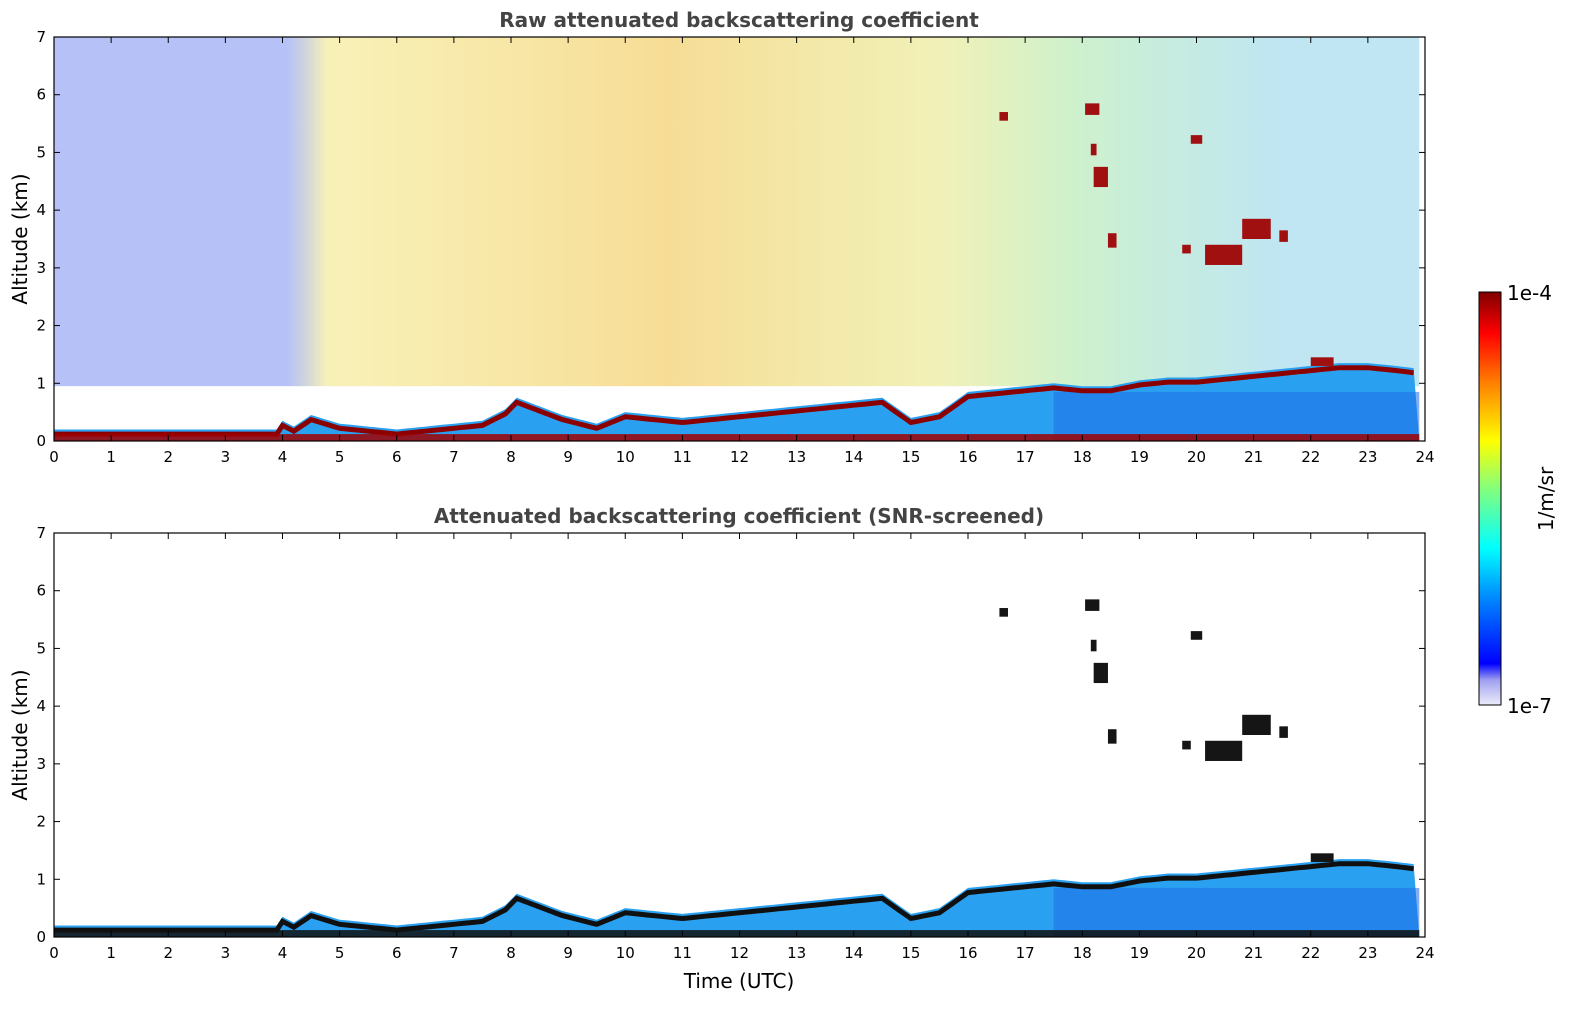 The image size is (1595, 1020). What do you see at coordinates (1529, 293) in the screenshot?
I see `colorbar-max-label: 1e-4` at bounding box center [1529, 293].